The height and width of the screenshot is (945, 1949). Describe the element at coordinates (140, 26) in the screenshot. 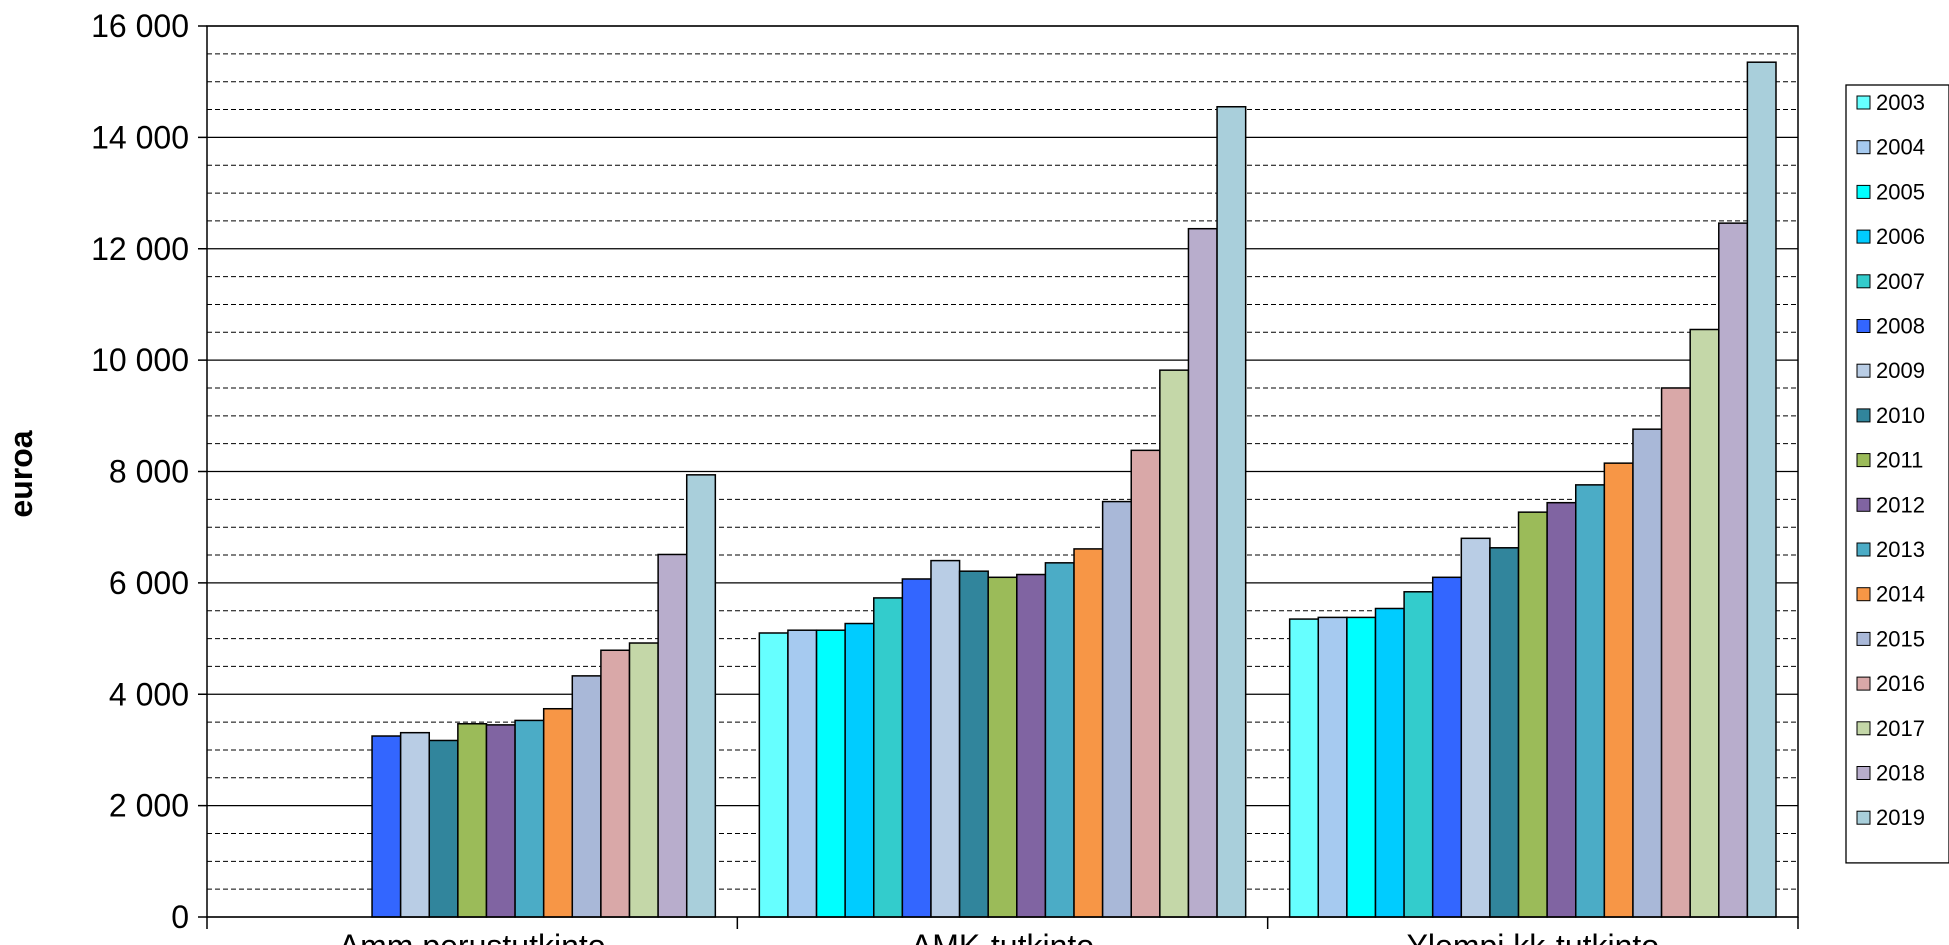

I see `y-tick-label: 16 000` at that location.